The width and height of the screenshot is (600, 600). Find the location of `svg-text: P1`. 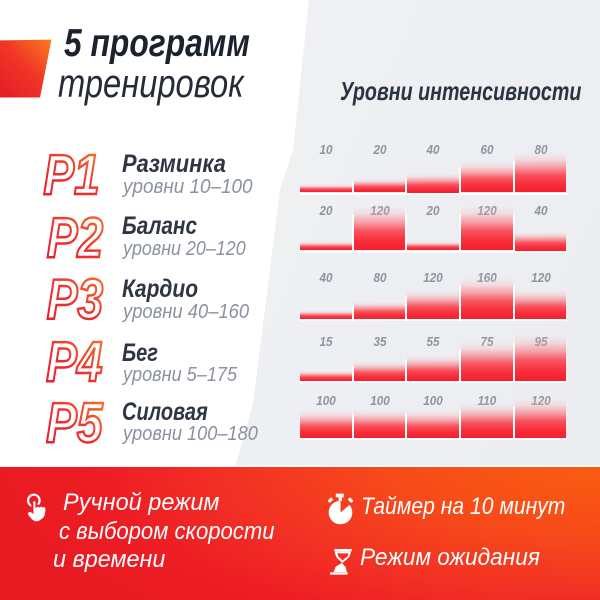

svg-text: P1 is located at coordinates (71, 174).